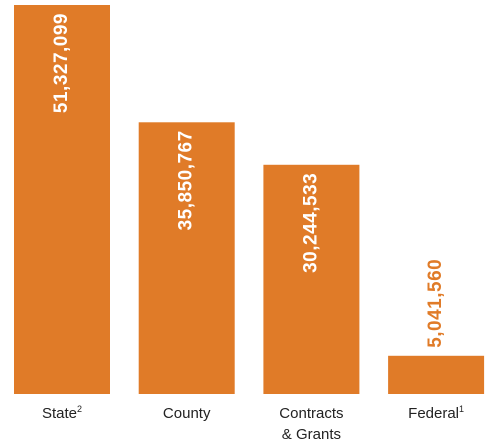 Image resolution: width=486 pixels, height=445 pixels. I want to click on x-tick-label: Contracts & Grants, so click(311, 424).